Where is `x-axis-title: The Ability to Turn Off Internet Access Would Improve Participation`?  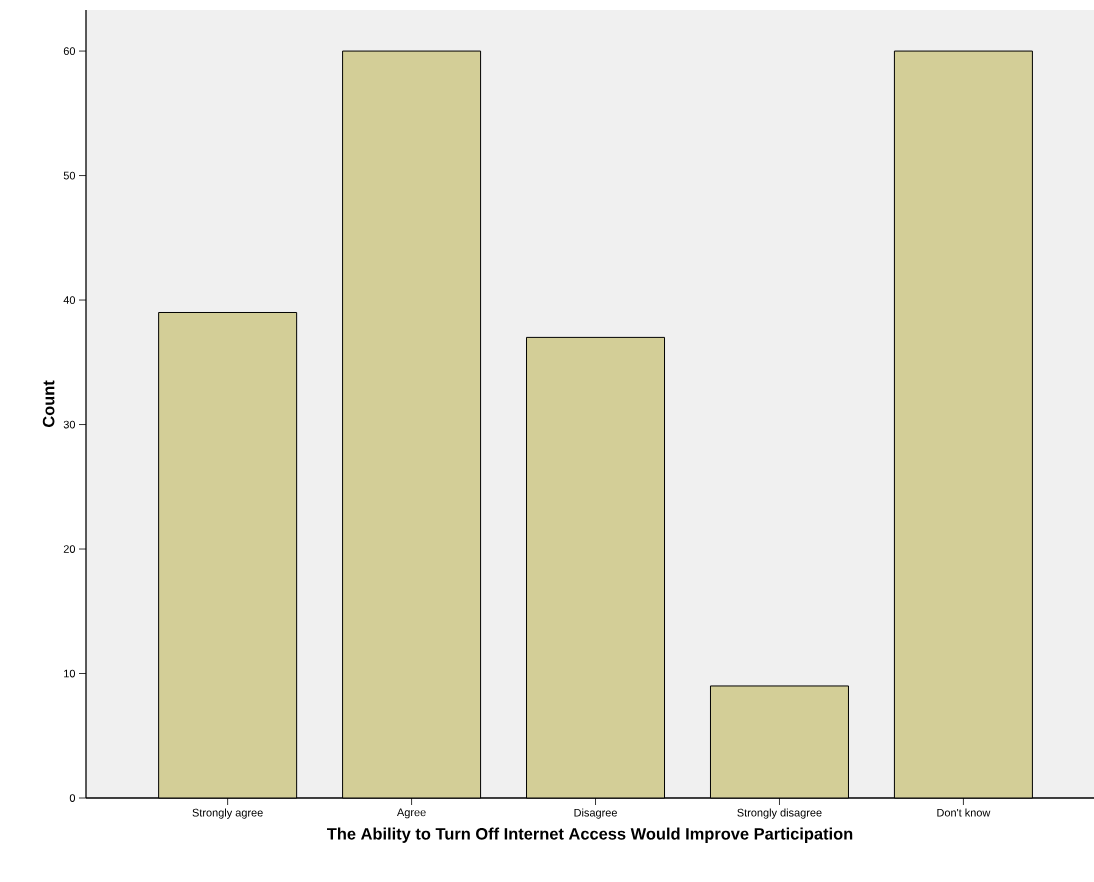 x-axis-title: The Ability to Turn Off Internet Access Would Improve Participation is located at coordinates (590, 835).